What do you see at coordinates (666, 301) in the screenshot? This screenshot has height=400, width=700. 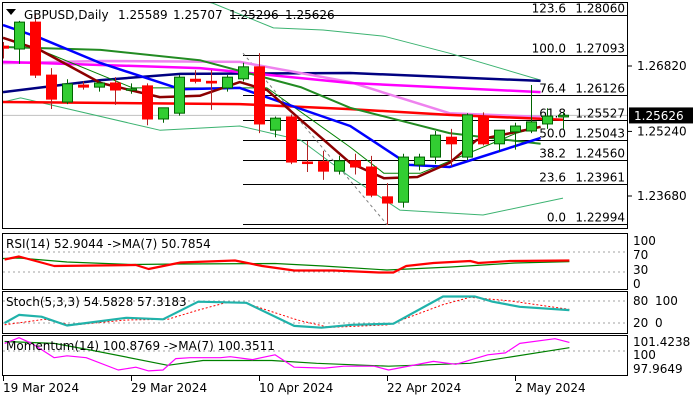 I see `stoch-axis-100: 100` at bounding box center [666, 301].